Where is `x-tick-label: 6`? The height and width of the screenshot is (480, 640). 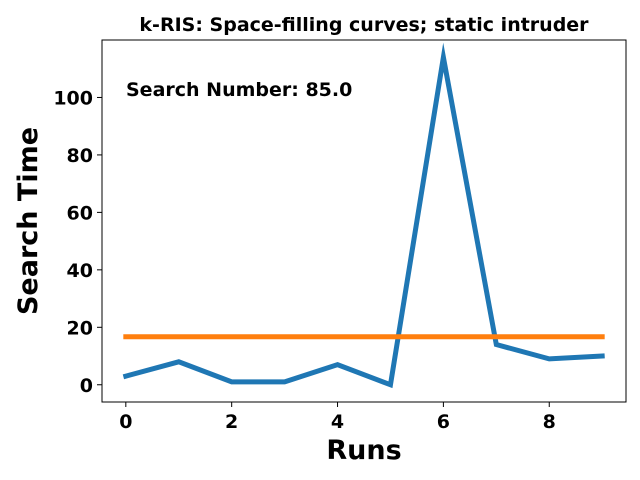 x-tick-label: 6 is located at coordinates (443, 422).